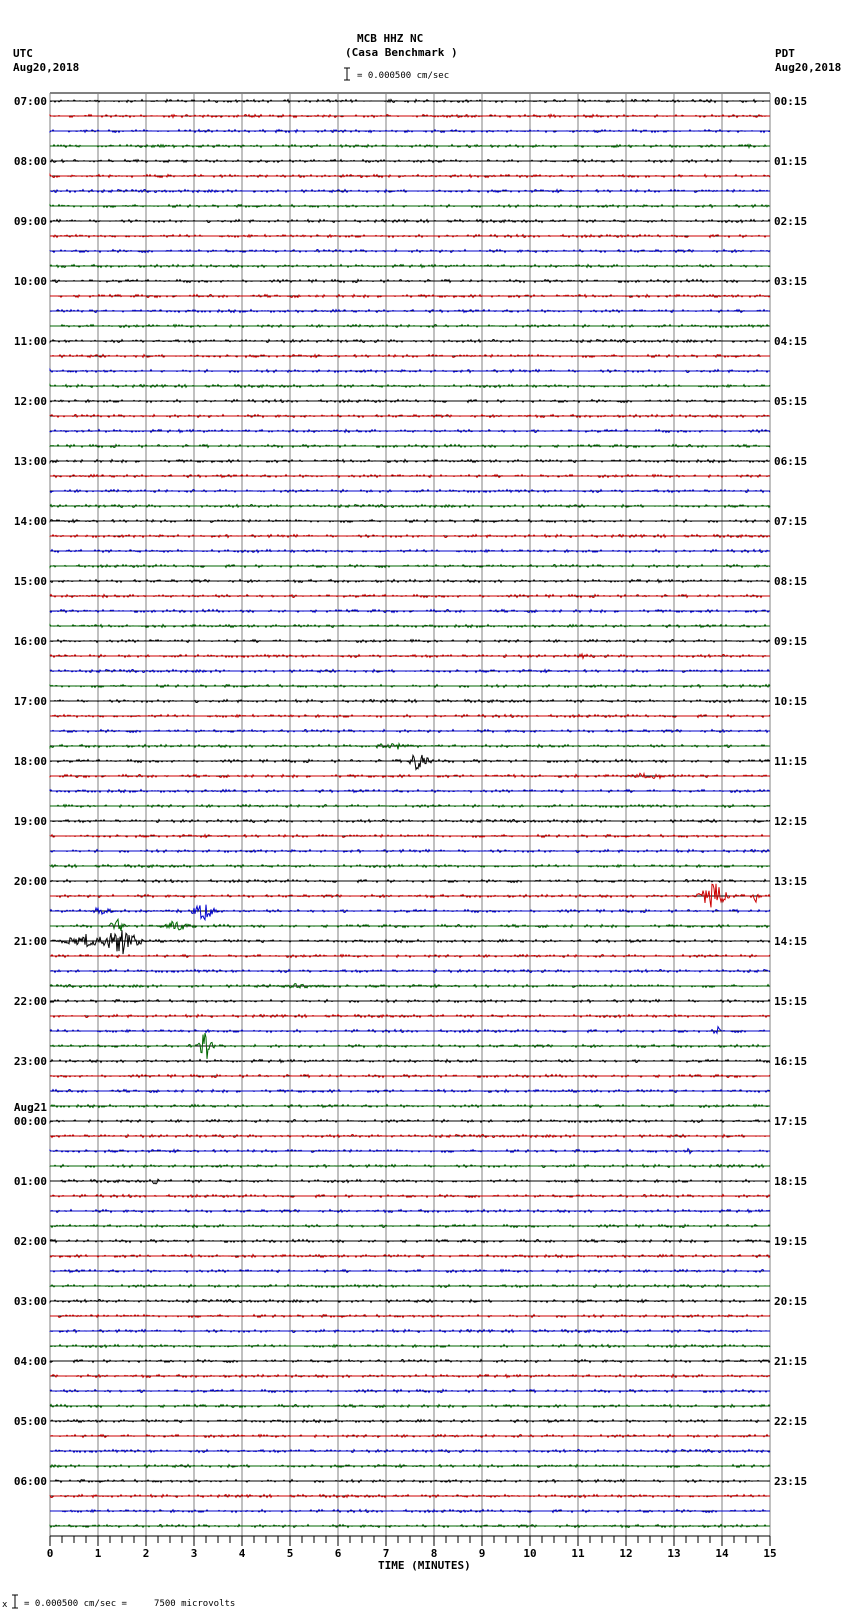 Image resolution: width=850 pixels, height=1613 pixels. Describe the element at coordinates (790, 701) in the screenshot. I see `svg-text: 10:15` at that location.